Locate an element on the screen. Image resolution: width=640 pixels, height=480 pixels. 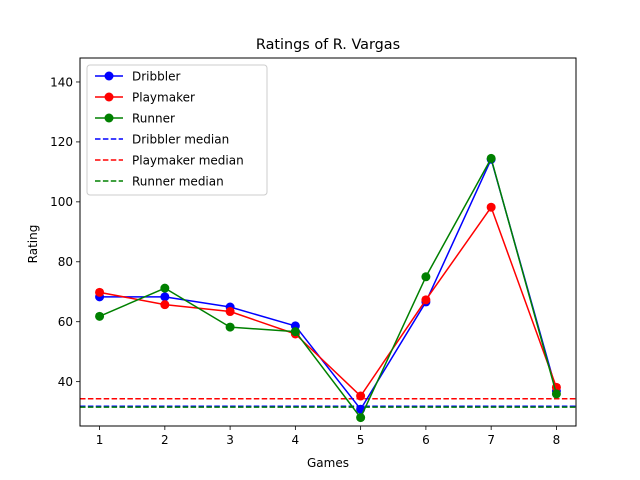
y-tick-label-0: 40 is located at coordinates (65, 382).